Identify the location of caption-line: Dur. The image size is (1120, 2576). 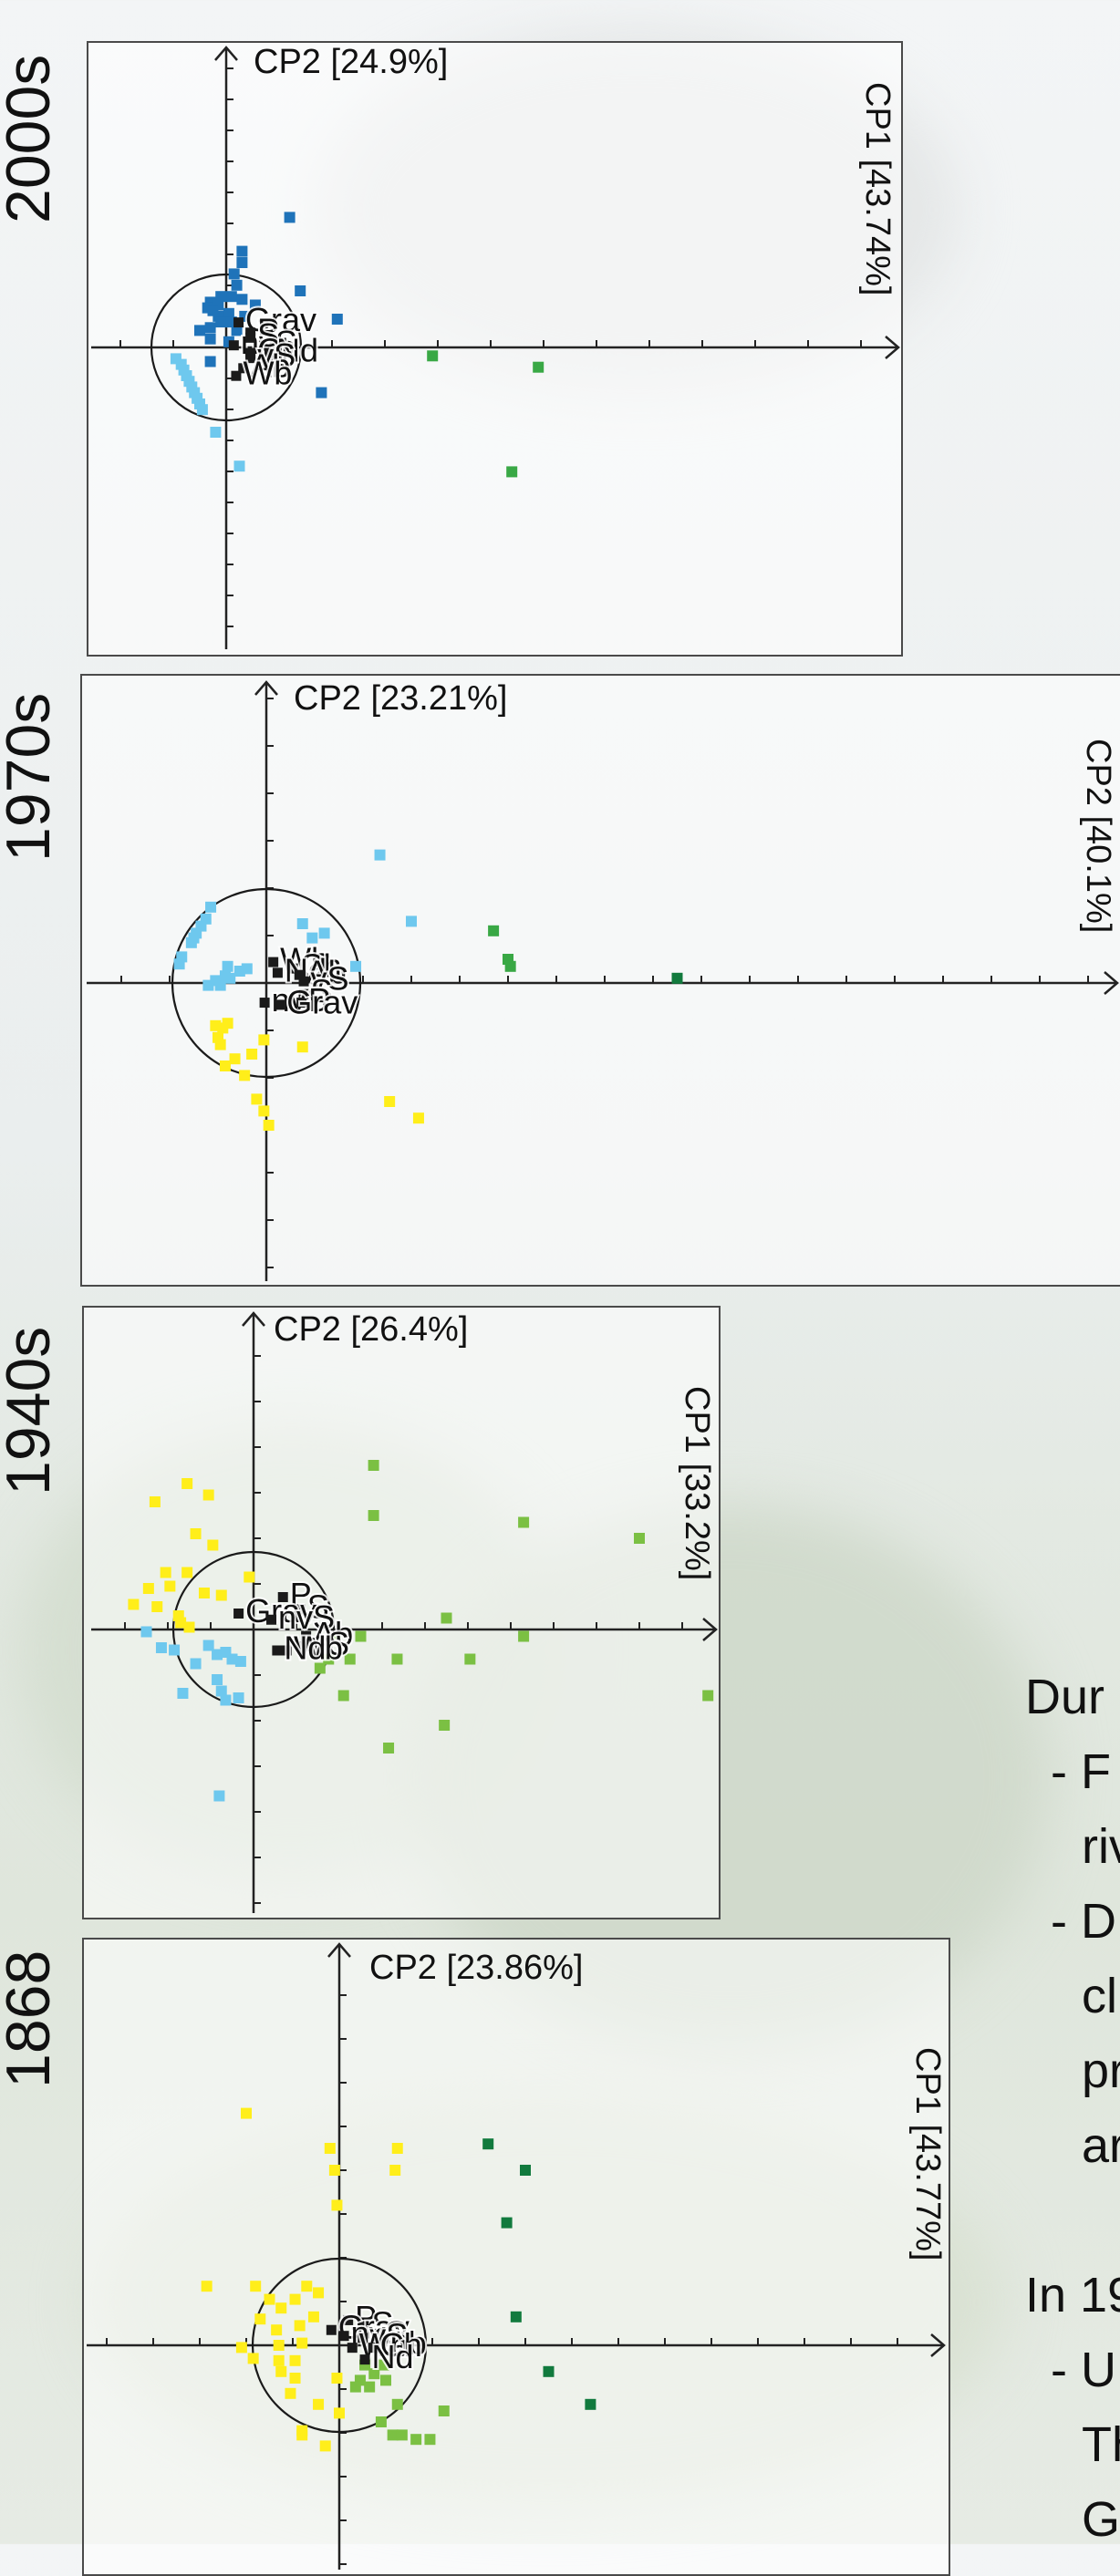
(1065, 1697).